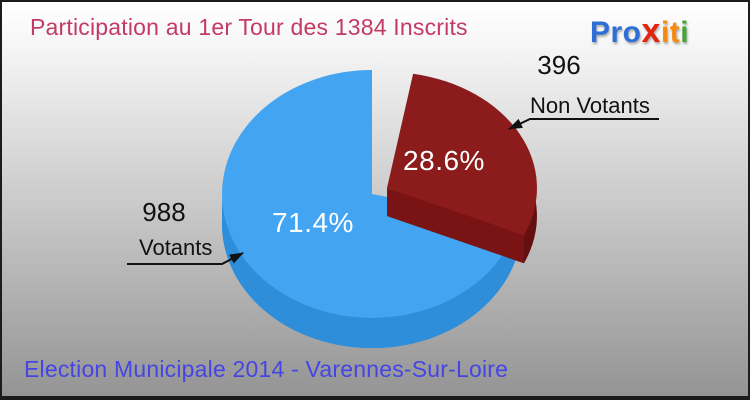 The image size is (750, 400). I want to click on nonvotants-leader-line, so click(583, 124).